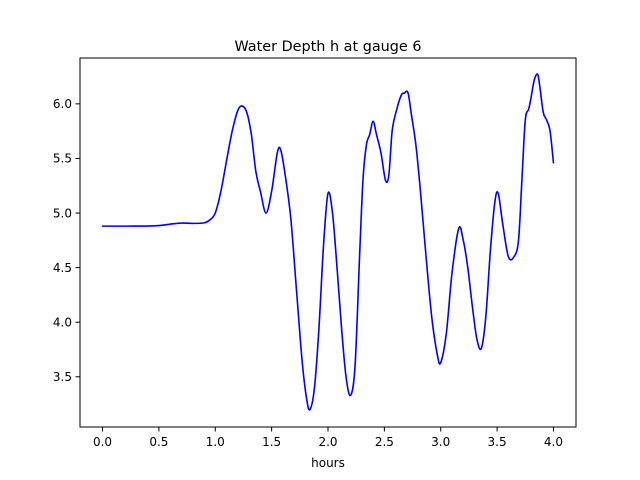  What do you see at coordinates (62, 322) in the screenshot?
I see `y-tick-label: 4.0` at bounding box center [62, 322].